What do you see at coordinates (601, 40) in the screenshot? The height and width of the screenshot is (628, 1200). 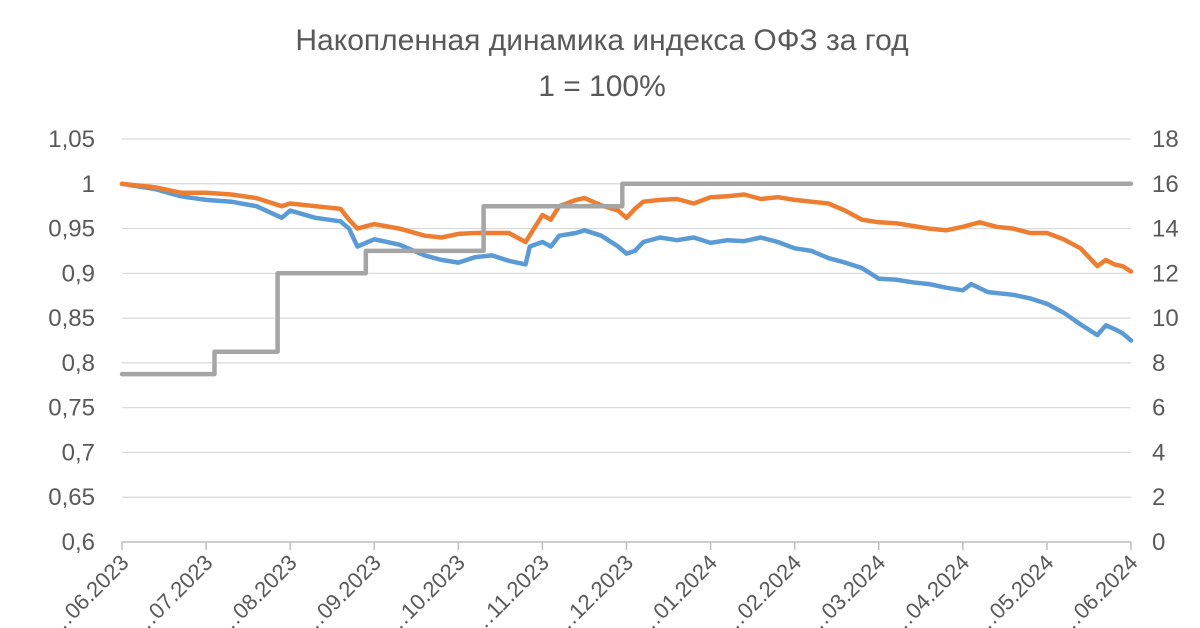 I see `chart-title: Накопленная динамика индекса ОФЗ за год` at bounding box center [601, 40].